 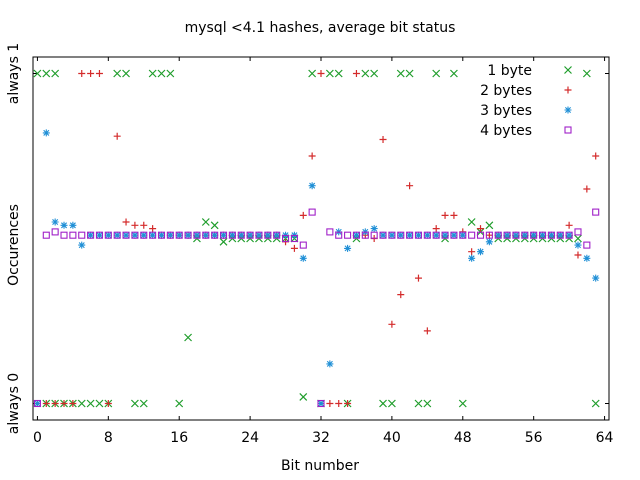 What do you see at coordinates (534, 438) in the screenshot?
I see `x-tick-label: 56` at bounding box center [534, 438].